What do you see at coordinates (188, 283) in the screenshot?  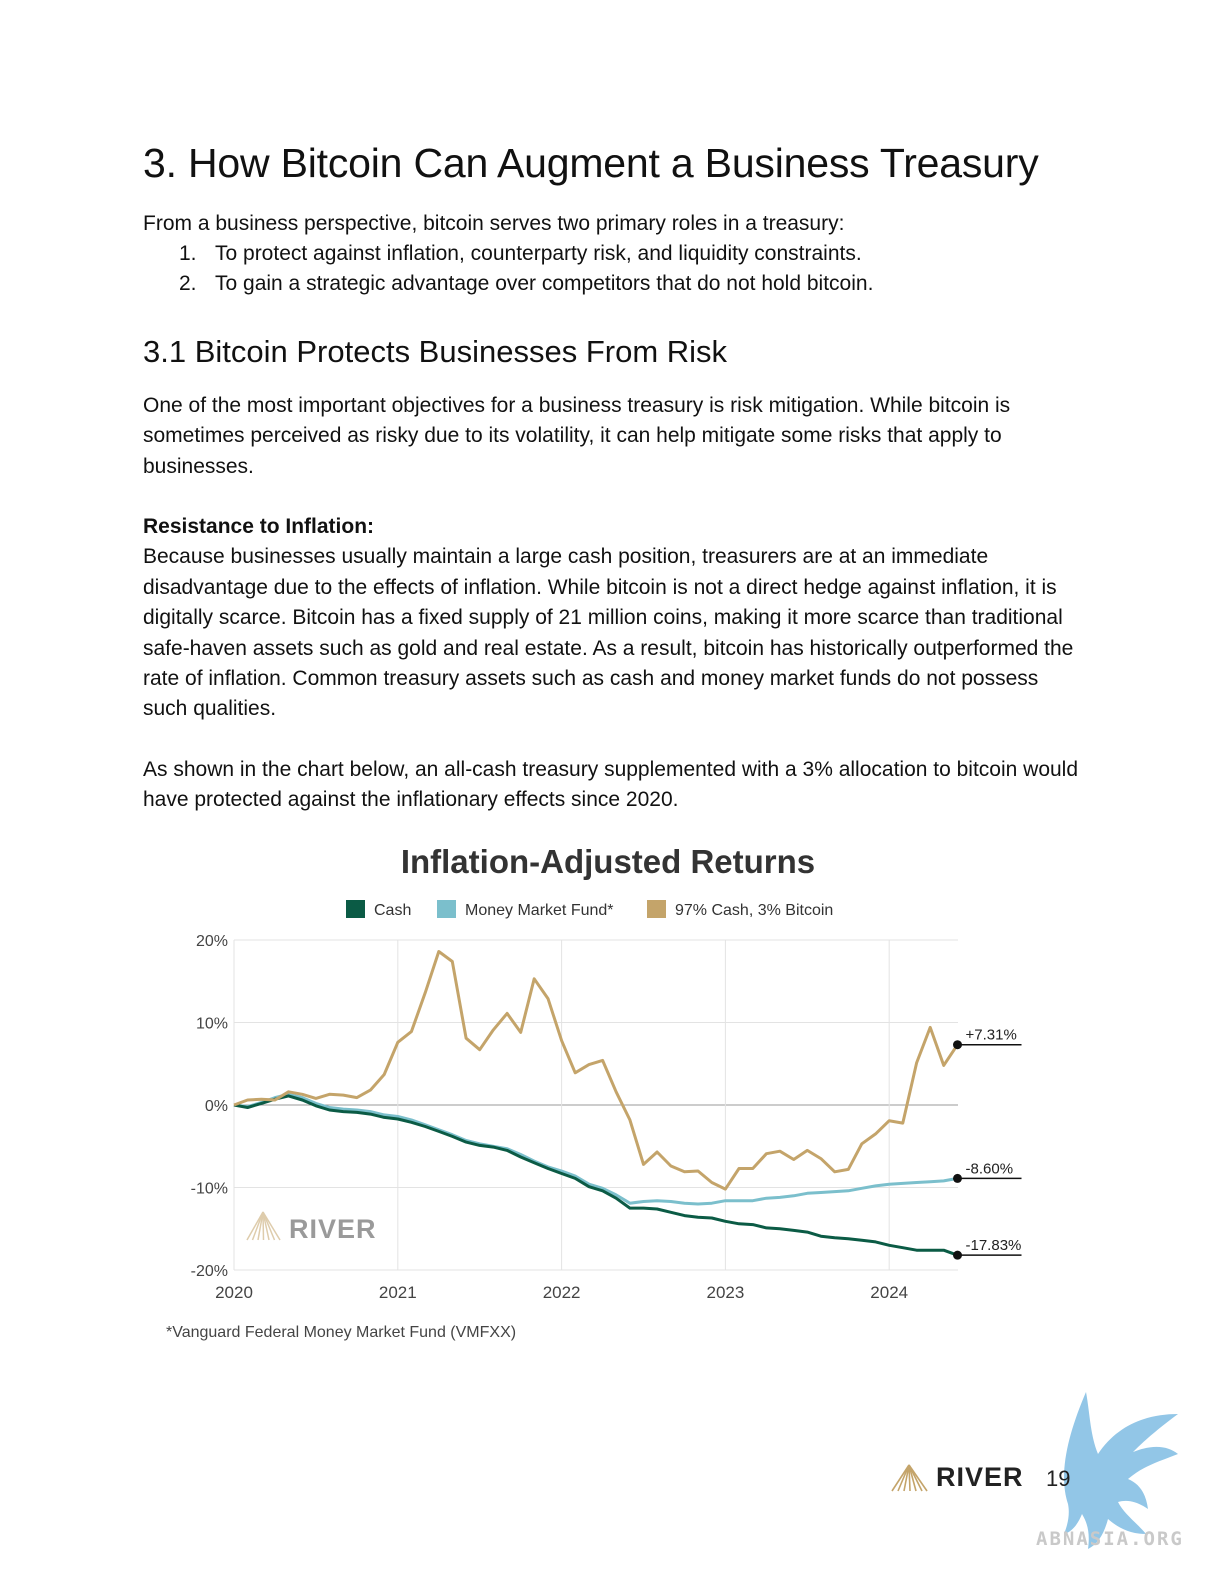 I see `list-number: 2.` at bounding box center [188, 283].